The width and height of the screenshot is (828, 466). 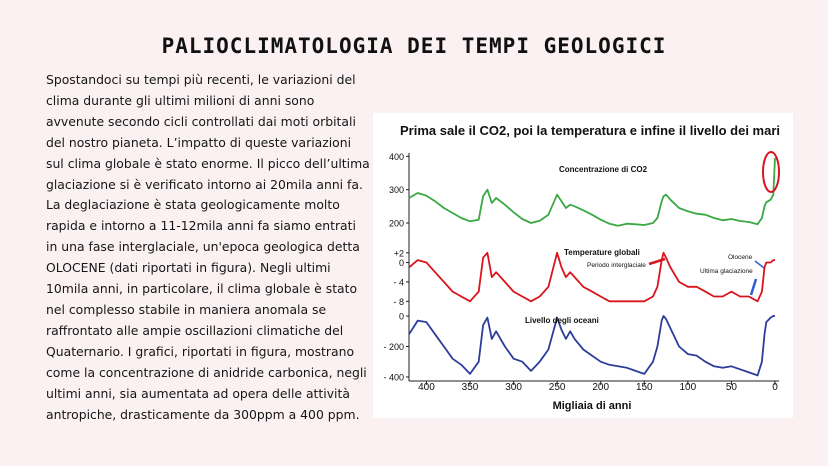 I want to click on annotation-olocene: Olocene, so click(x=740, y=257).